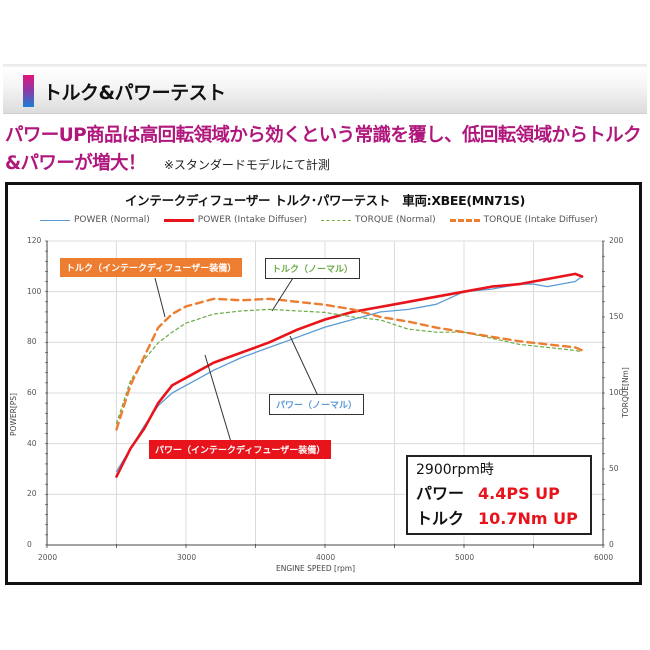  I want to click on info-torque-value: 10.7Nm UP, so click(528, 518).